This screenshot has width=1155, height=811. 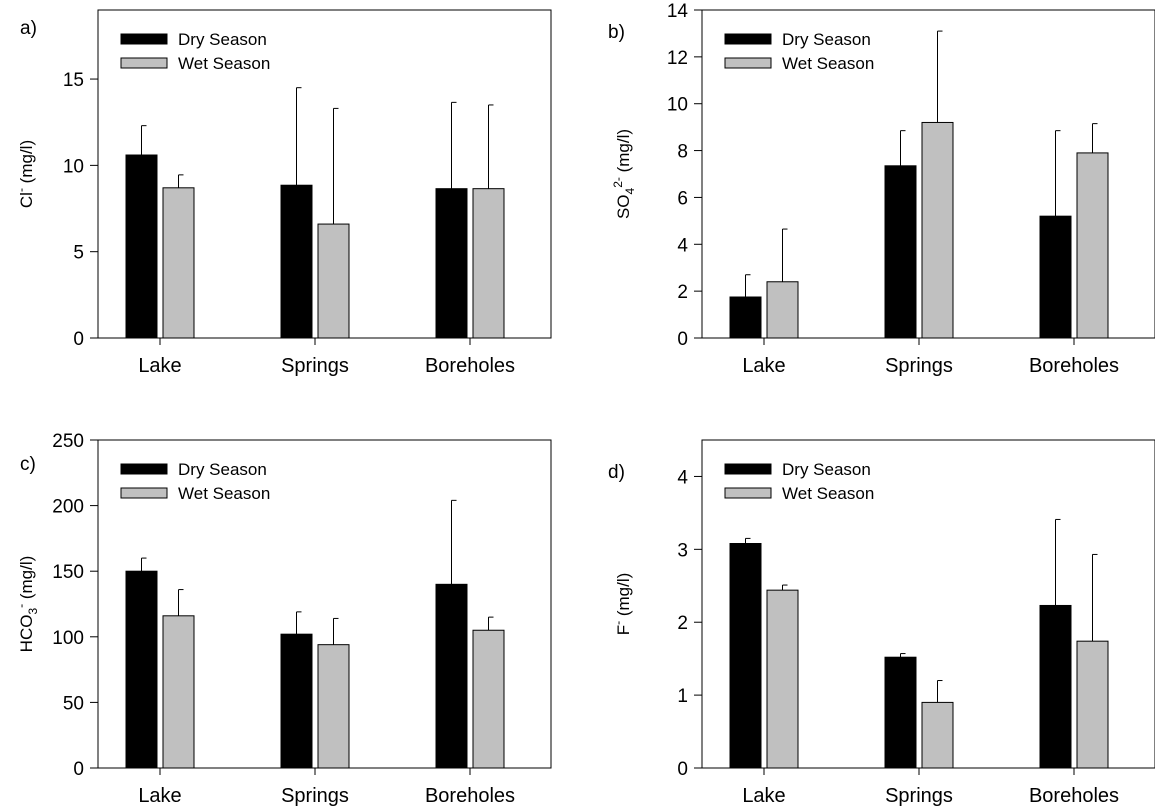 I want to click on y-tick-label: 1, so click(x=682, y=696).